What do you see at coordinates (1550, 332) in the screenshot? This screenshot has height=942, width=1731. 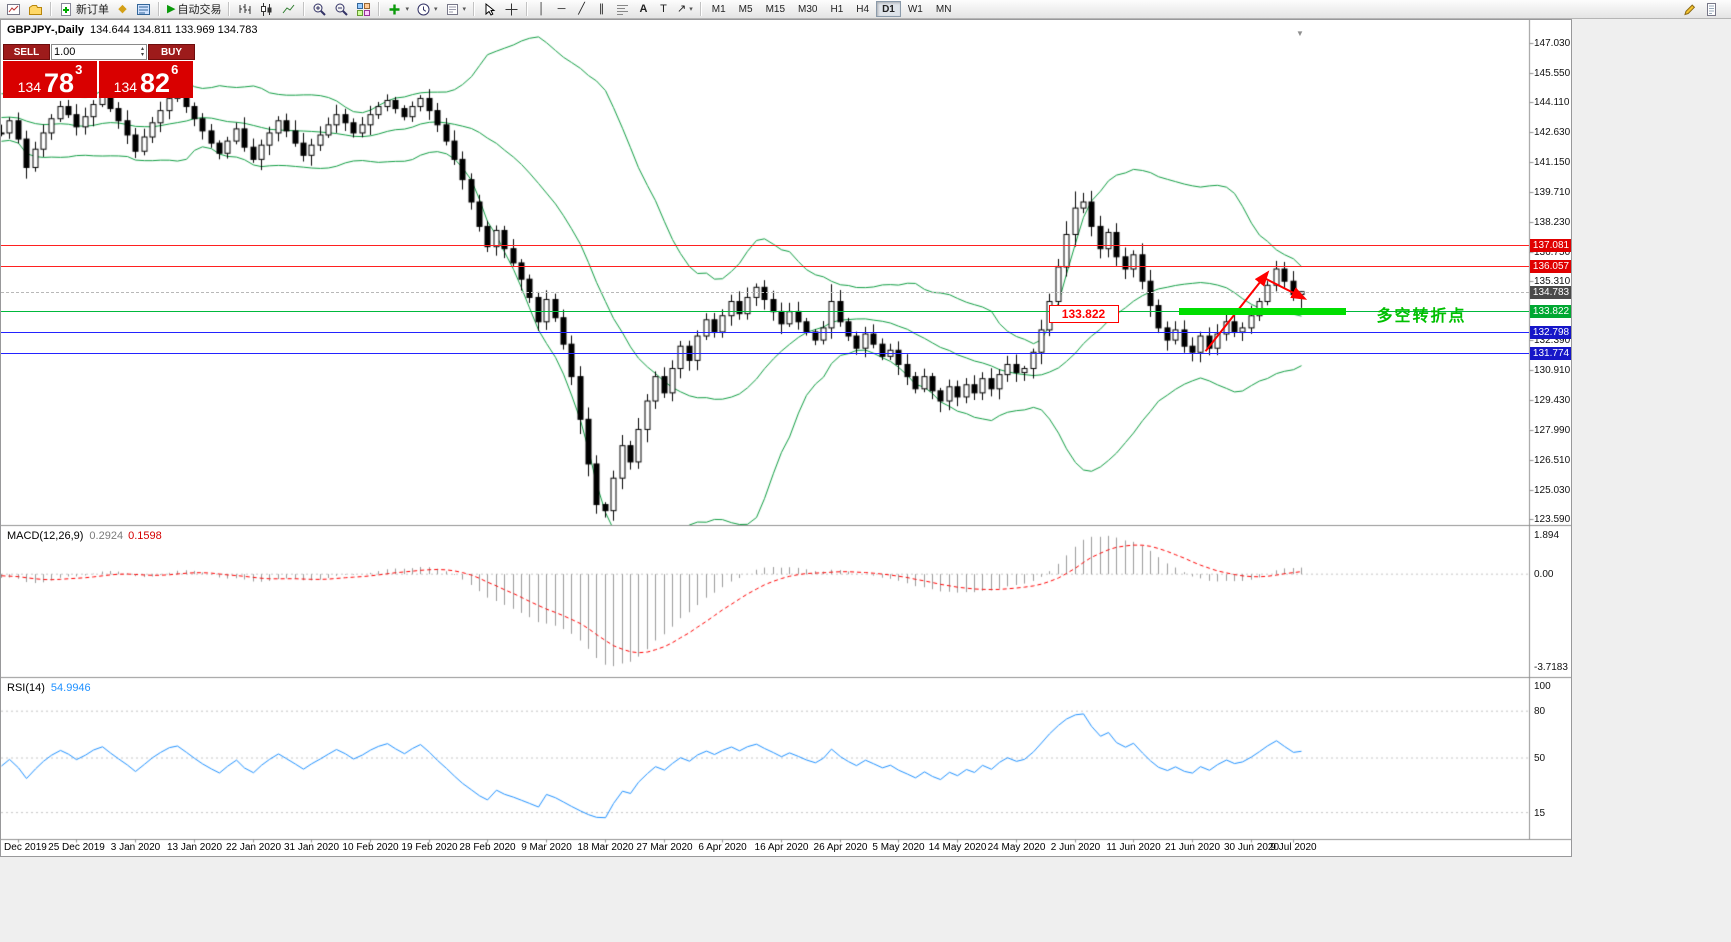 I see `price-tag: 132.798` at bounding box center [1550, 332].